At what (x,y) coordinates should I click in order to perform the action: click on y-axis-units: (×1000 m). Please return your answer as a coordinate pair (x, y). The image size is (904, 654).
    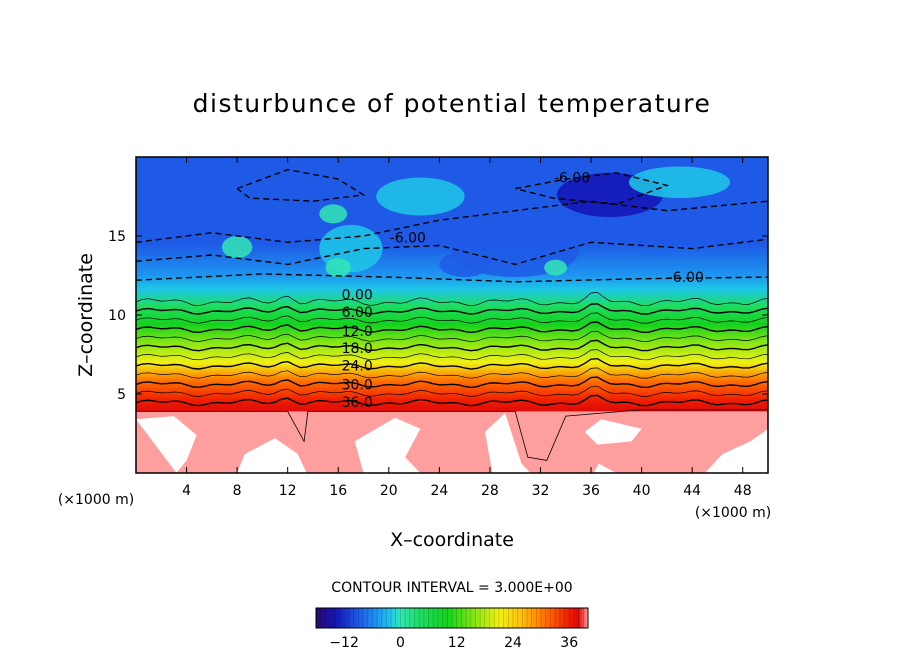
    Looking at the image, I should click on (96, 500).